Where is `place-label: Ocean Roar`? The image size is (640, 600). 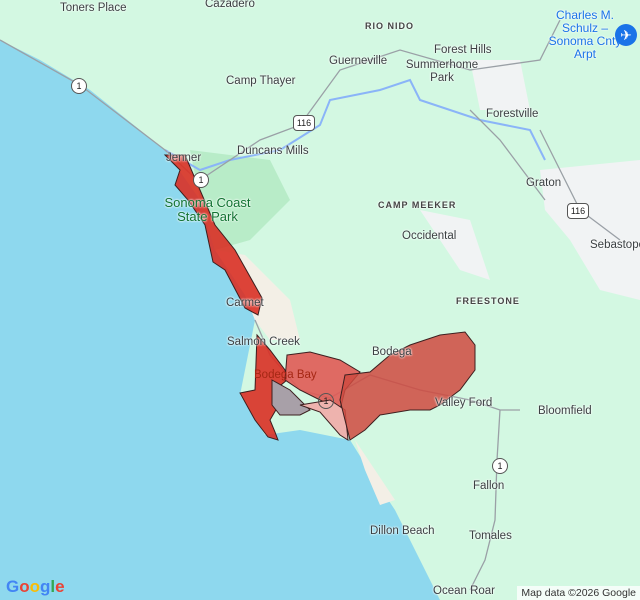
place-label: Ocean Roar is located at coordinates (464, 591).